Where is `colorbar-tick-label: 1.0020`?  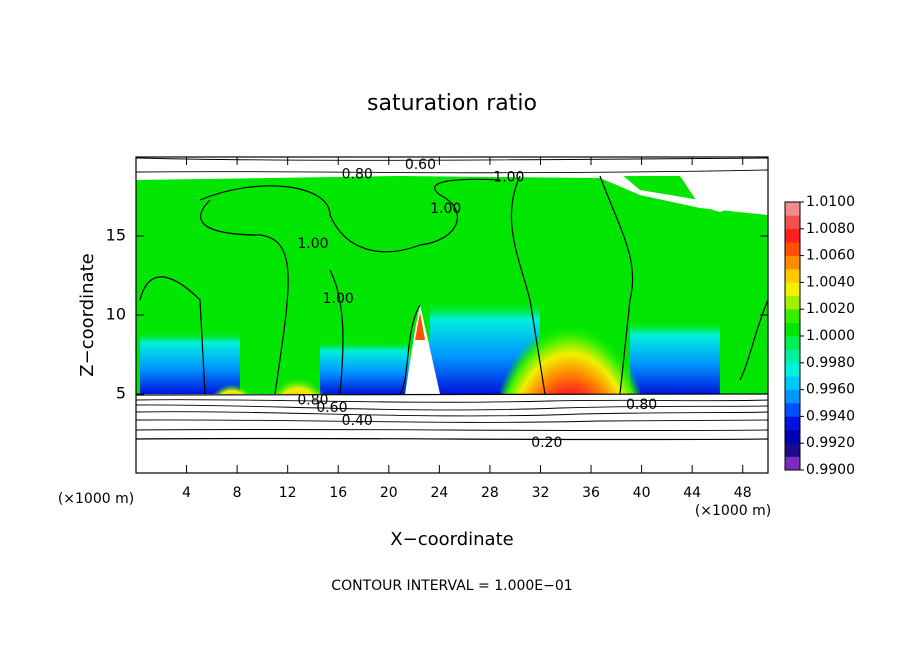 colorbar-tick-label: 1.0020 is located at coordinates (830, 309).